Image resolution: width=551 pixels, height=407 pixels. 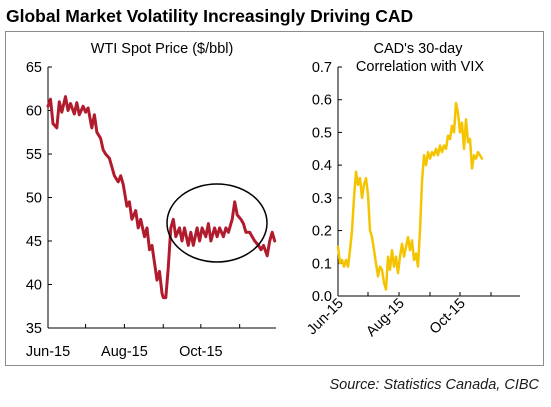 I want to click on vix-y-tick-label: 0.4, so click(x=322, y=166).